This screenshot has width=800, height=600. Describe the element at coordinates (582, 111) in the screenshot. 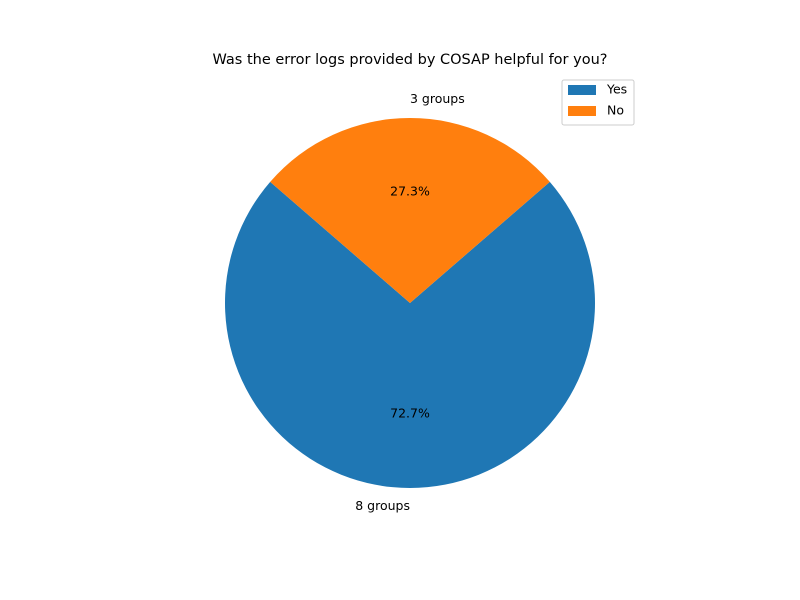

I see `legend-swatch-no` at that location.